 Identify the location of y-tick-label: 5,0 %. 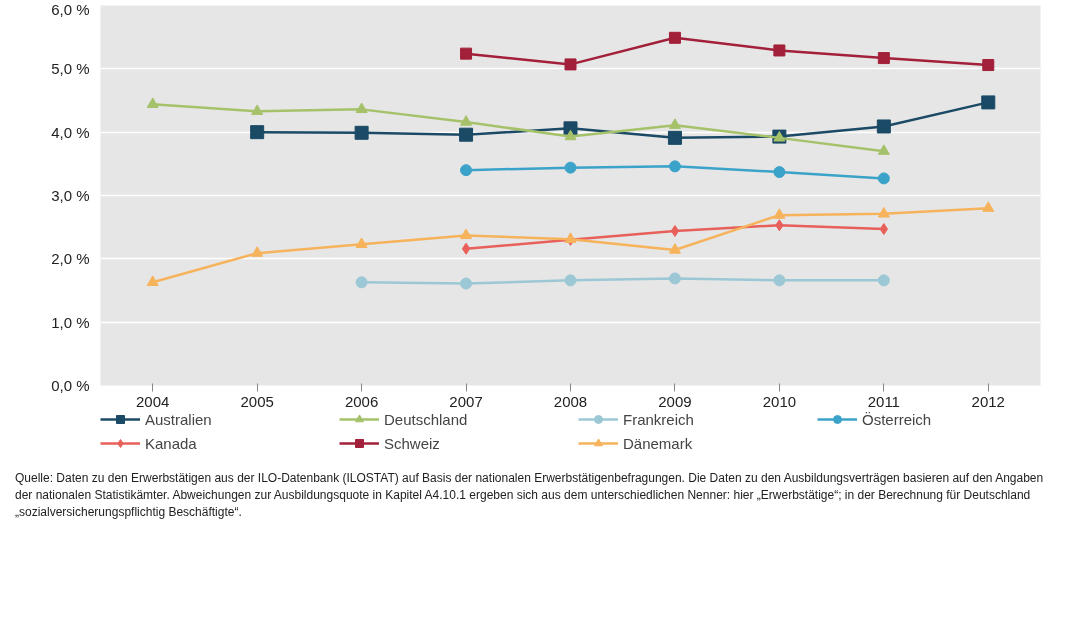
(70, 69).